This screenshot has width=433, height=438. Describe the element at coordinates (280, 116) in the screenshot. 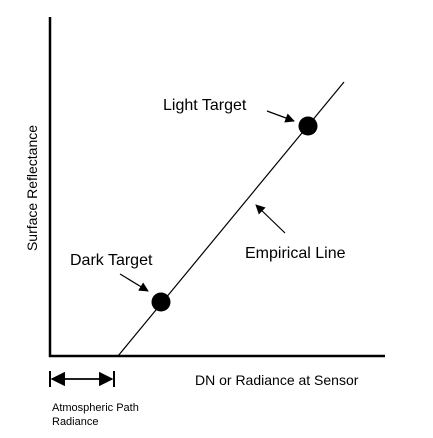

I see `light-target-arrow` at that location.